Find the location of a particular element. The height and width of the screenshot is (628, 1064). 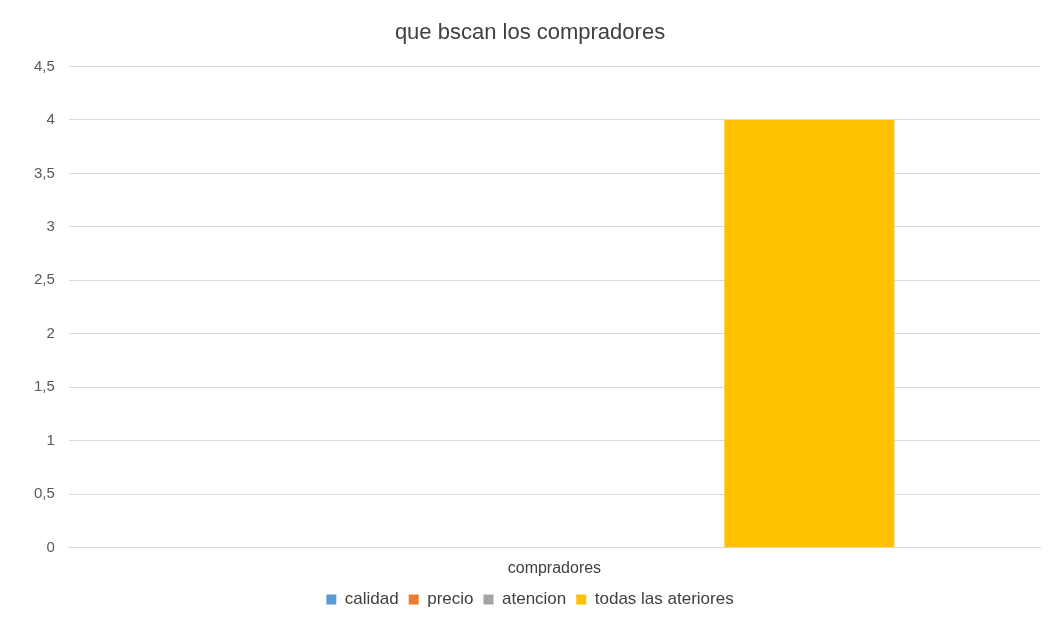

legend-label: atencion is located at coordinates (534, 599).